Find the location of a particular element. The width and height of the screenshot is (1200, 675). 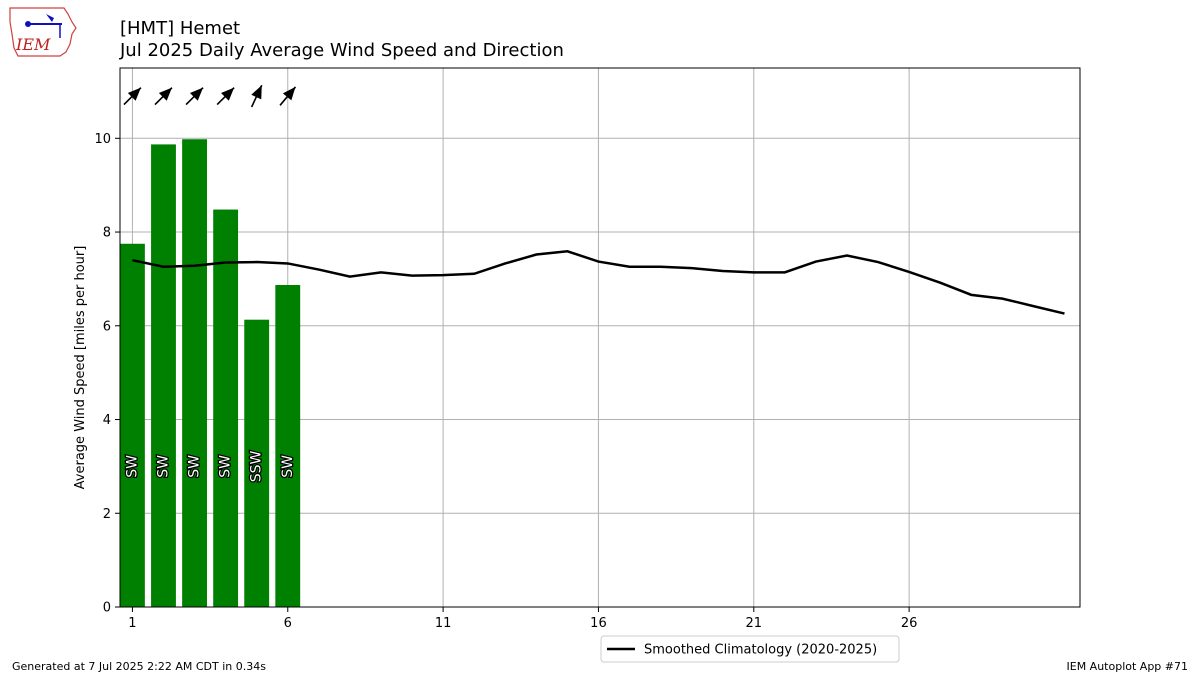

y-tick-label: 8 is located at coordinates (107, 233).